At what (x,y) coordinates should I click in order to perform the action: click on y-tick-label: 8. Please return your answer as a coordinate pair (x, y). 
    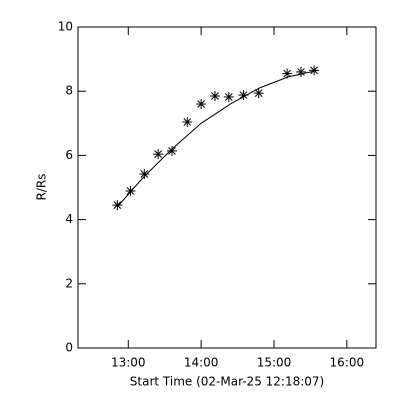
    Looking at the image, I should click on (69, 91).